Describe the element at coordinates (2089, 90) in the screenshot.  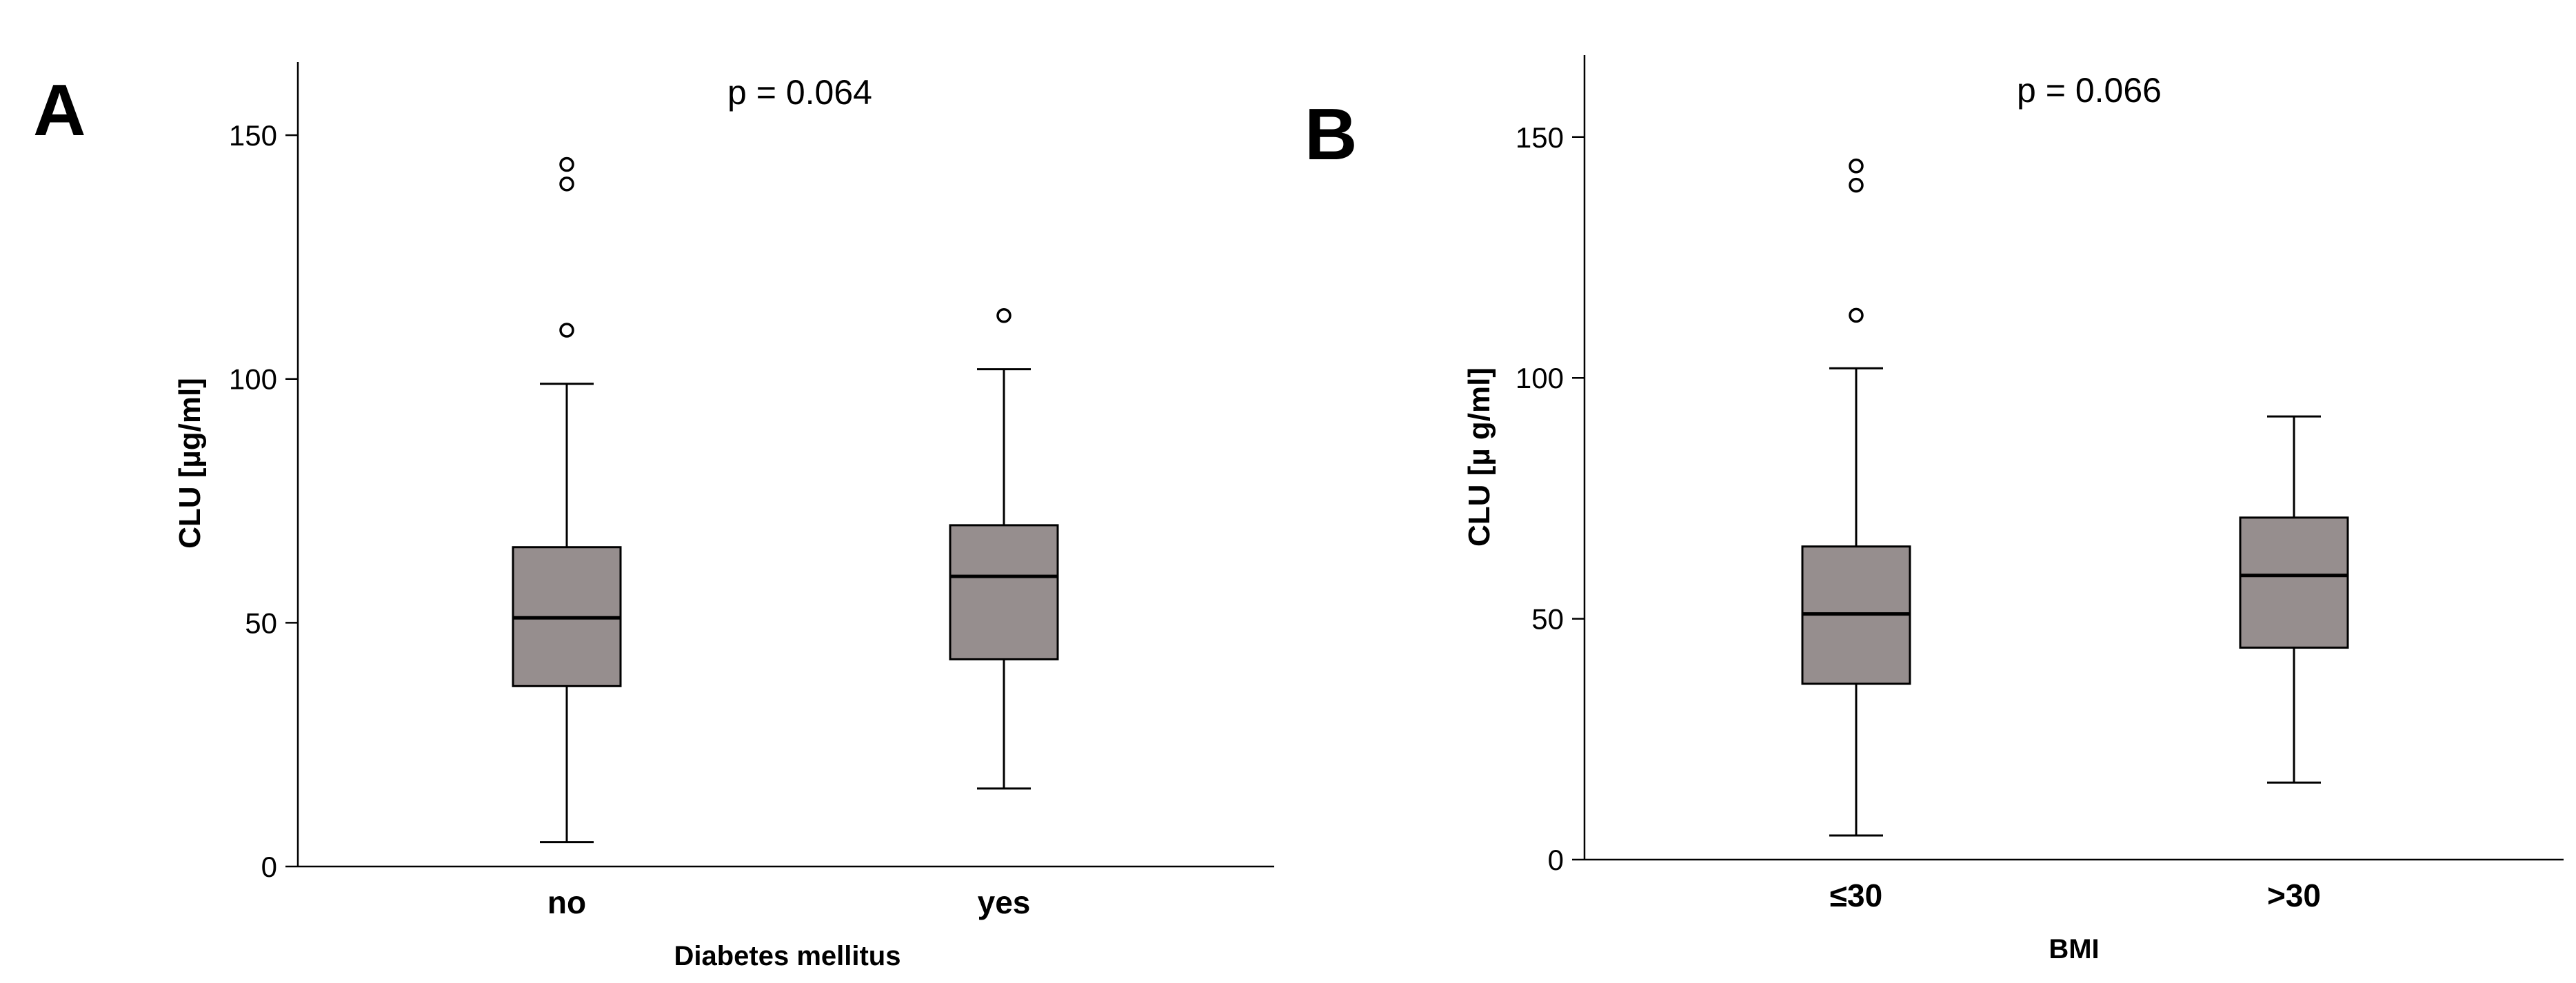
I see `p-value-annotation: p = 0.066` at that location.